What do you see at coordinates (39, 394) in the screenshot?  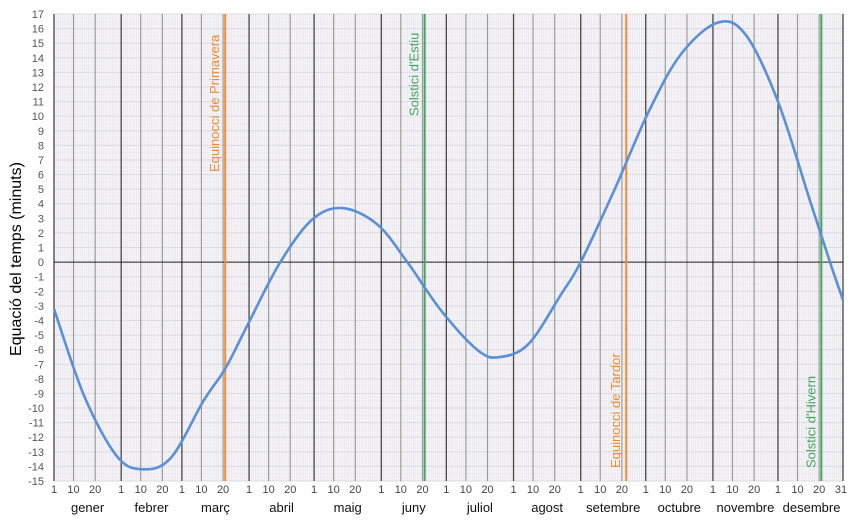 I see `y-tick-label: -9` at bounding box center [39, 394].